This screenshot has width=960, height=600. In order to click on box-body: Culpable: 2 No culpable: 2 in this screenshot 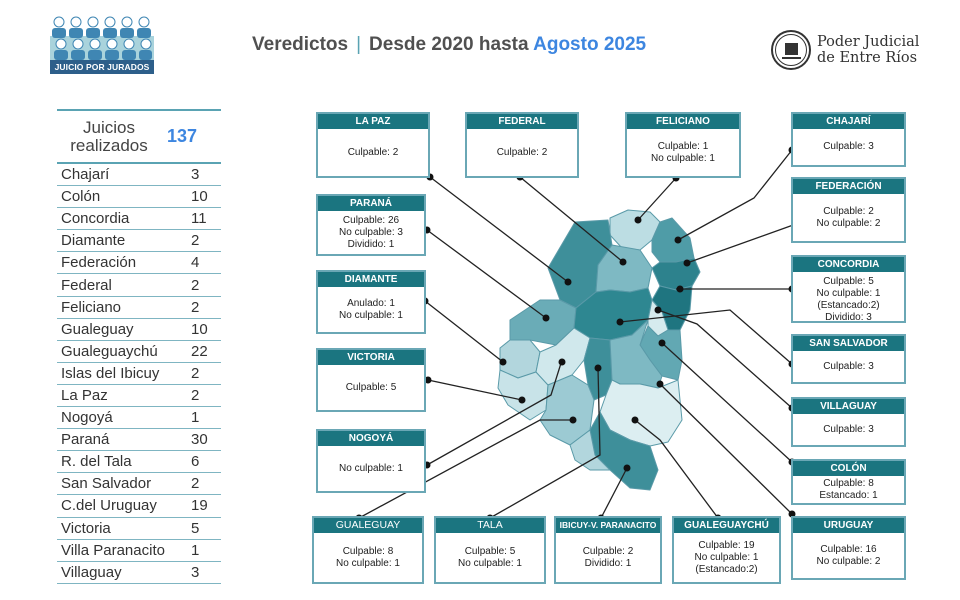, I will do `click(848, 217)`.